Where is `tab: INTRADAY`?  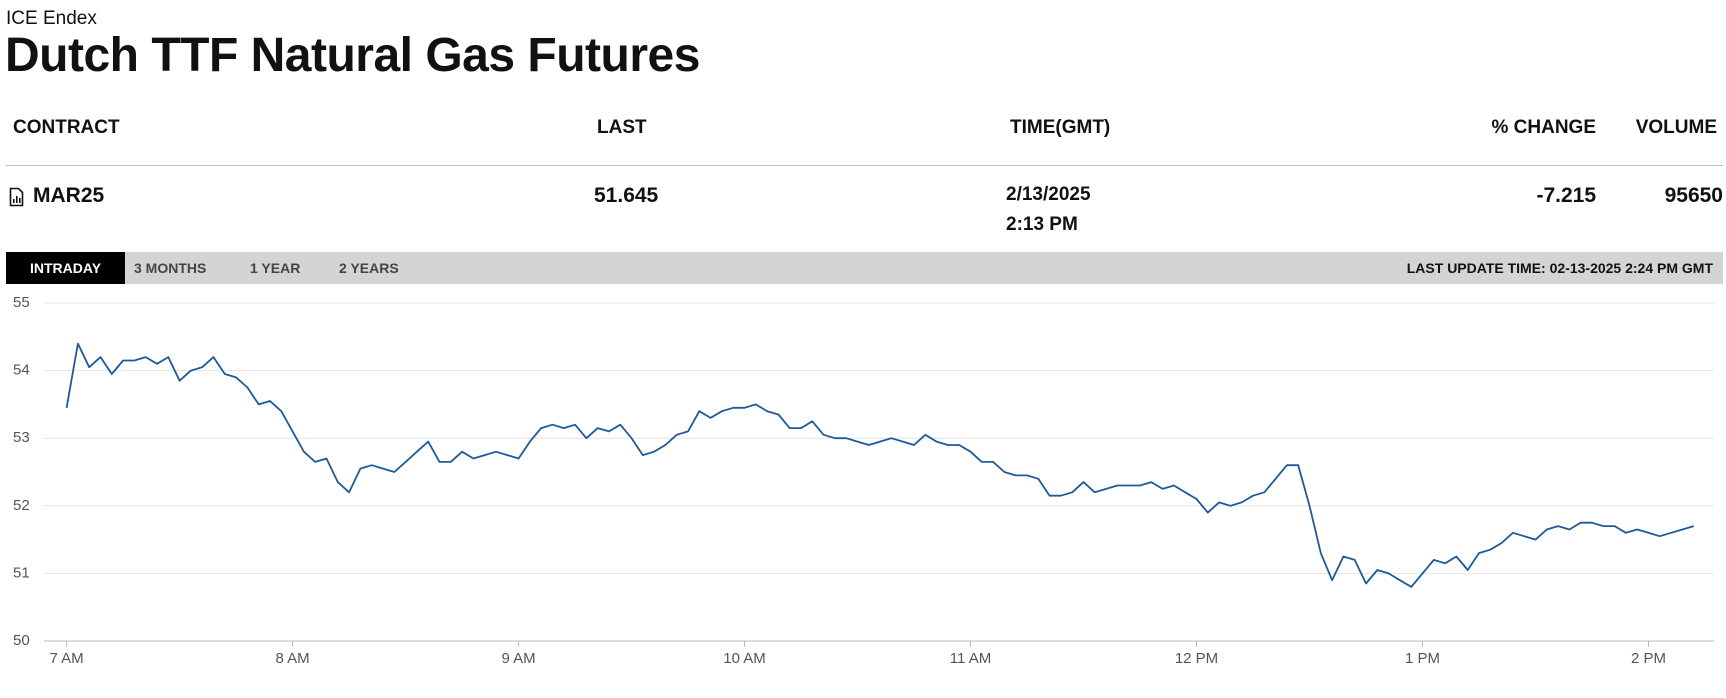 tab: INTRADAY is located at coordinates (66, 268).